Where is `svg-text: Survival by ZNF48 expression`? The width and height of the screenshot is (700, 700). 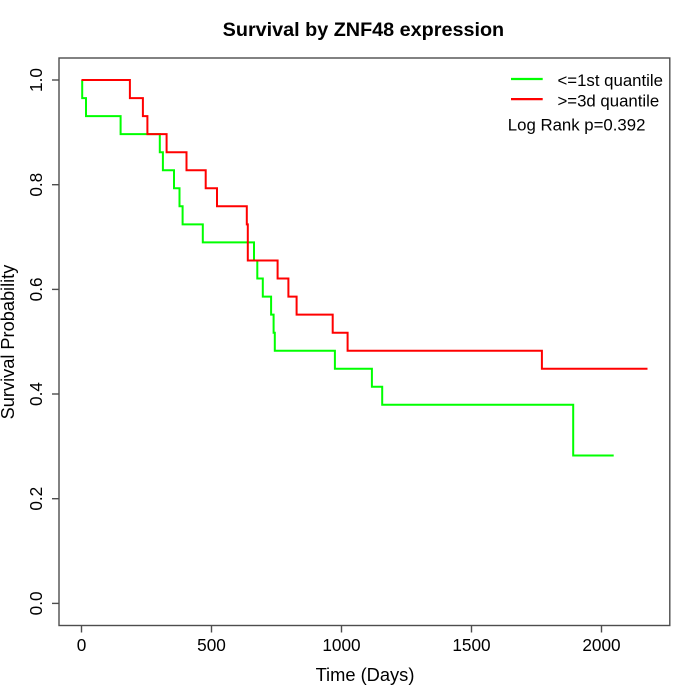 svg-text: Survival by ZNF48 expression is located at coordinates (363, 30).